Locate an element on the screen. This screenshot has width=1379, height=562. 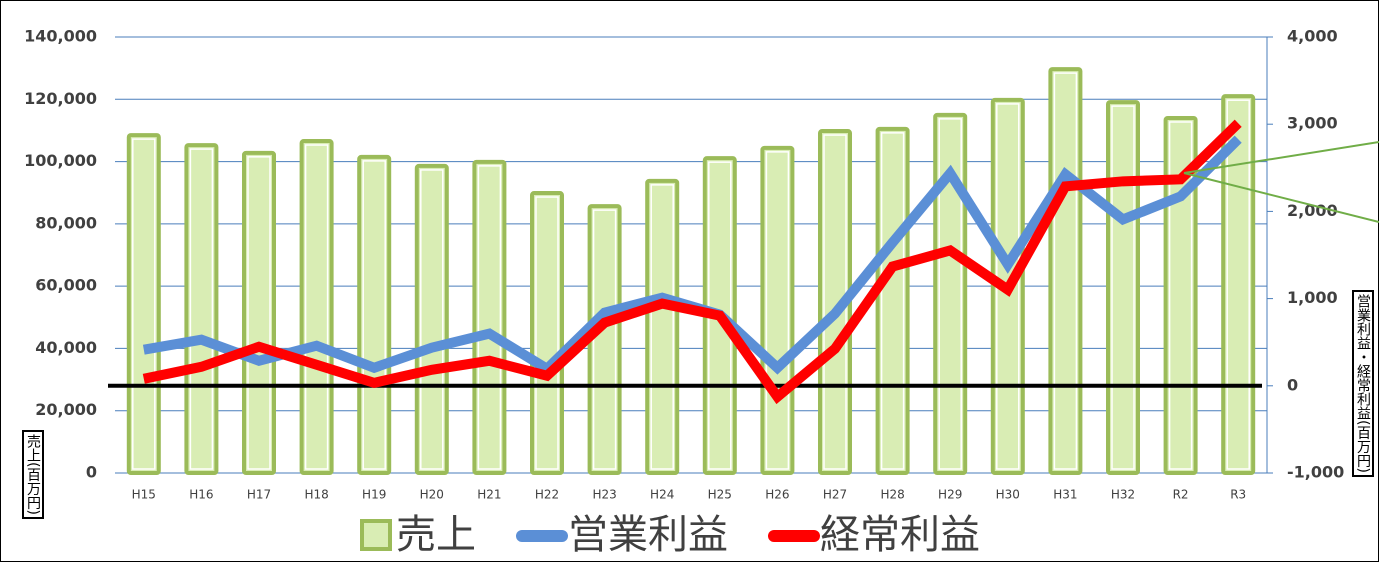
x-tick-label: R3 is located at coordinates (1238, 495).